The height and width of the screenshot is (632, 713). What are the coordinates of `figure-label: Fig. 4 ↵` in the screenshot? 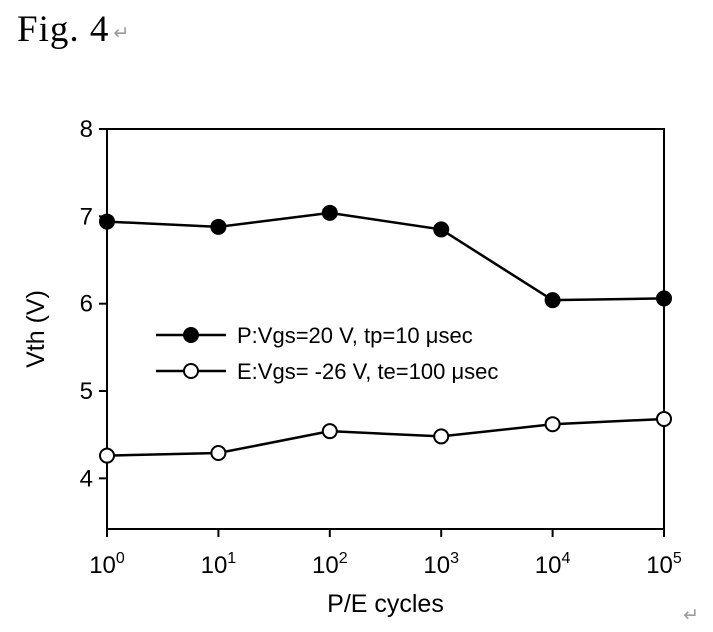 It's located at (73, 29).